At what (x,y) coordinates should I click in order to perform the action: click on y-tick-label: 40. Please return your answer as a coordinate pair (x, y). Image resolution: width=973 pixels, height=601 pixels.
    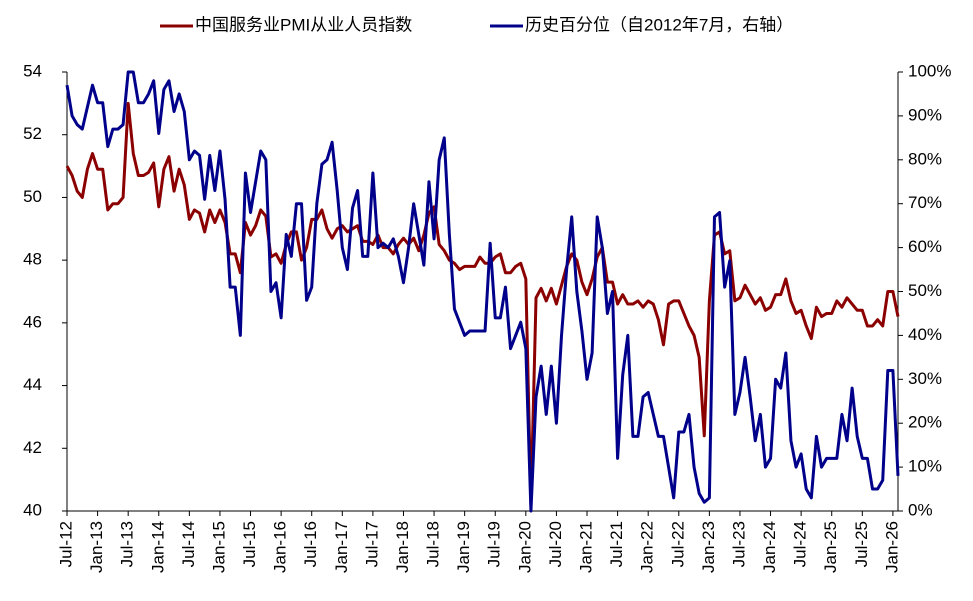
    Looking at the image, I should click on (32, 509).